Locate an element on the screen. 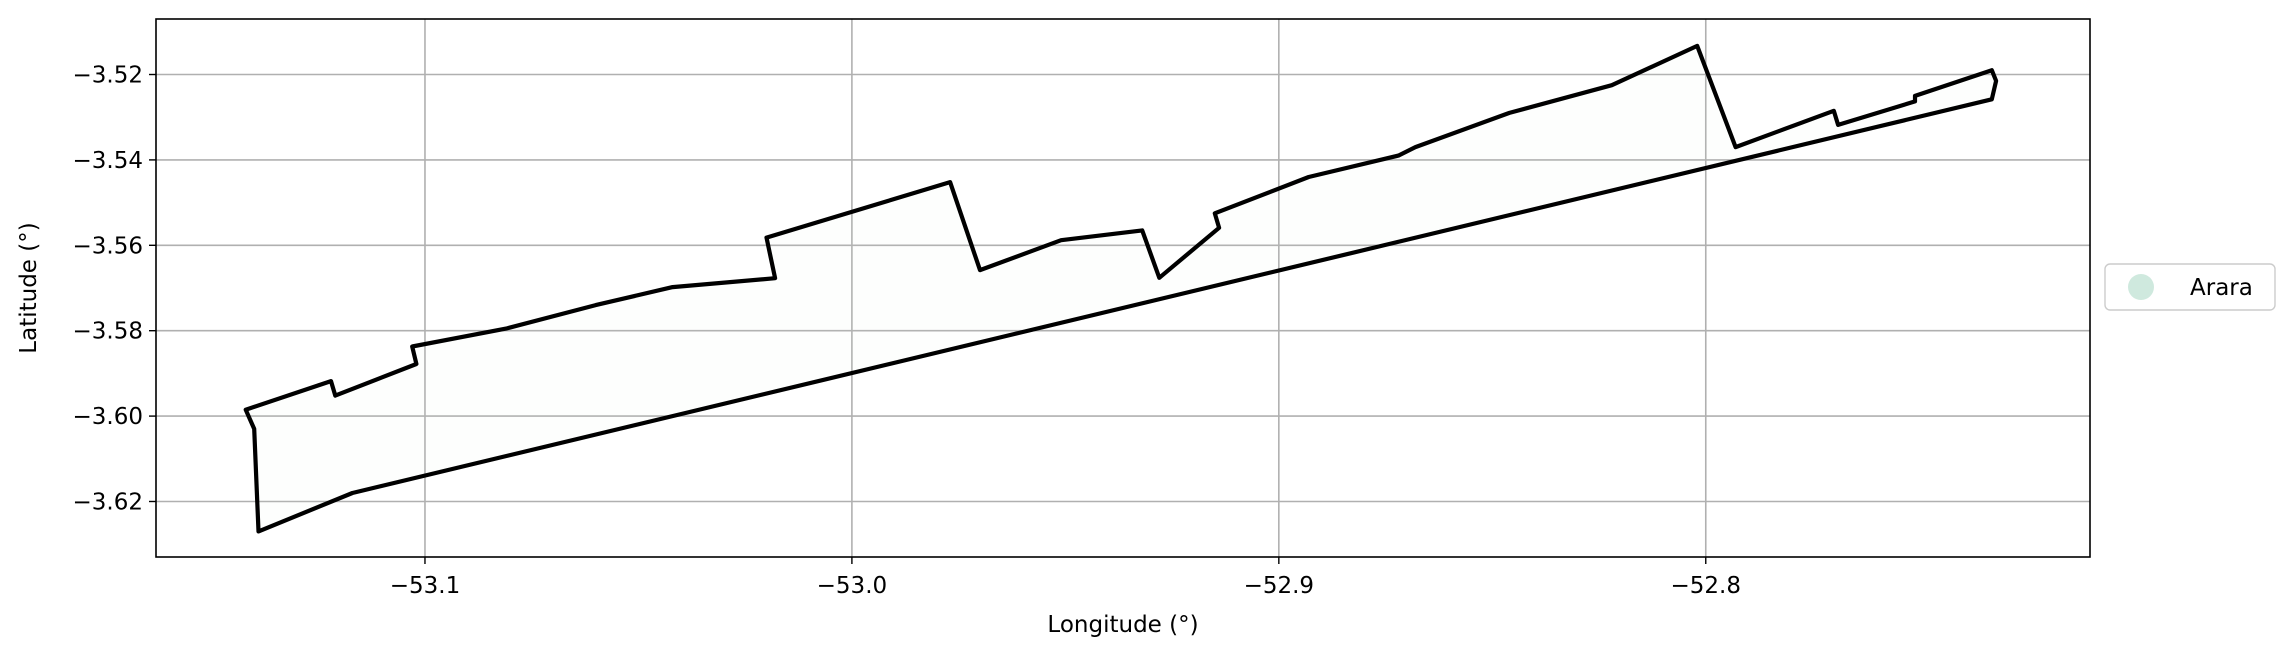 Image resolution: width=2292 pixels, height=658 pixels. y-tick-label: −3.56 is located at coordinates (108, 246).